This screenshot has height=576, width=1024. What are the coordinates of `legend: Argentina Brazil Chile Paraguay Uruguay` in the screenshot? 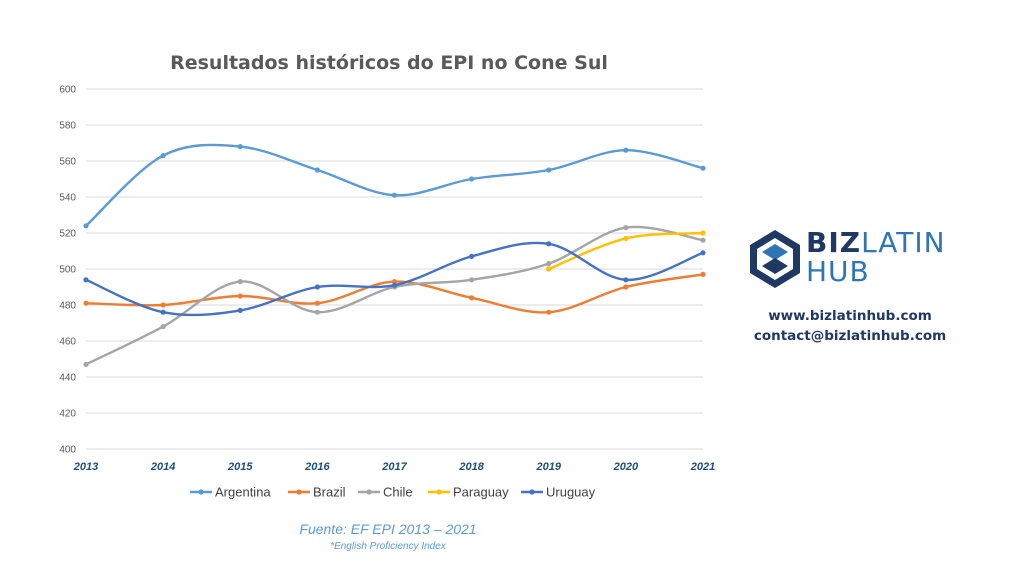 It's located at (393, 492).